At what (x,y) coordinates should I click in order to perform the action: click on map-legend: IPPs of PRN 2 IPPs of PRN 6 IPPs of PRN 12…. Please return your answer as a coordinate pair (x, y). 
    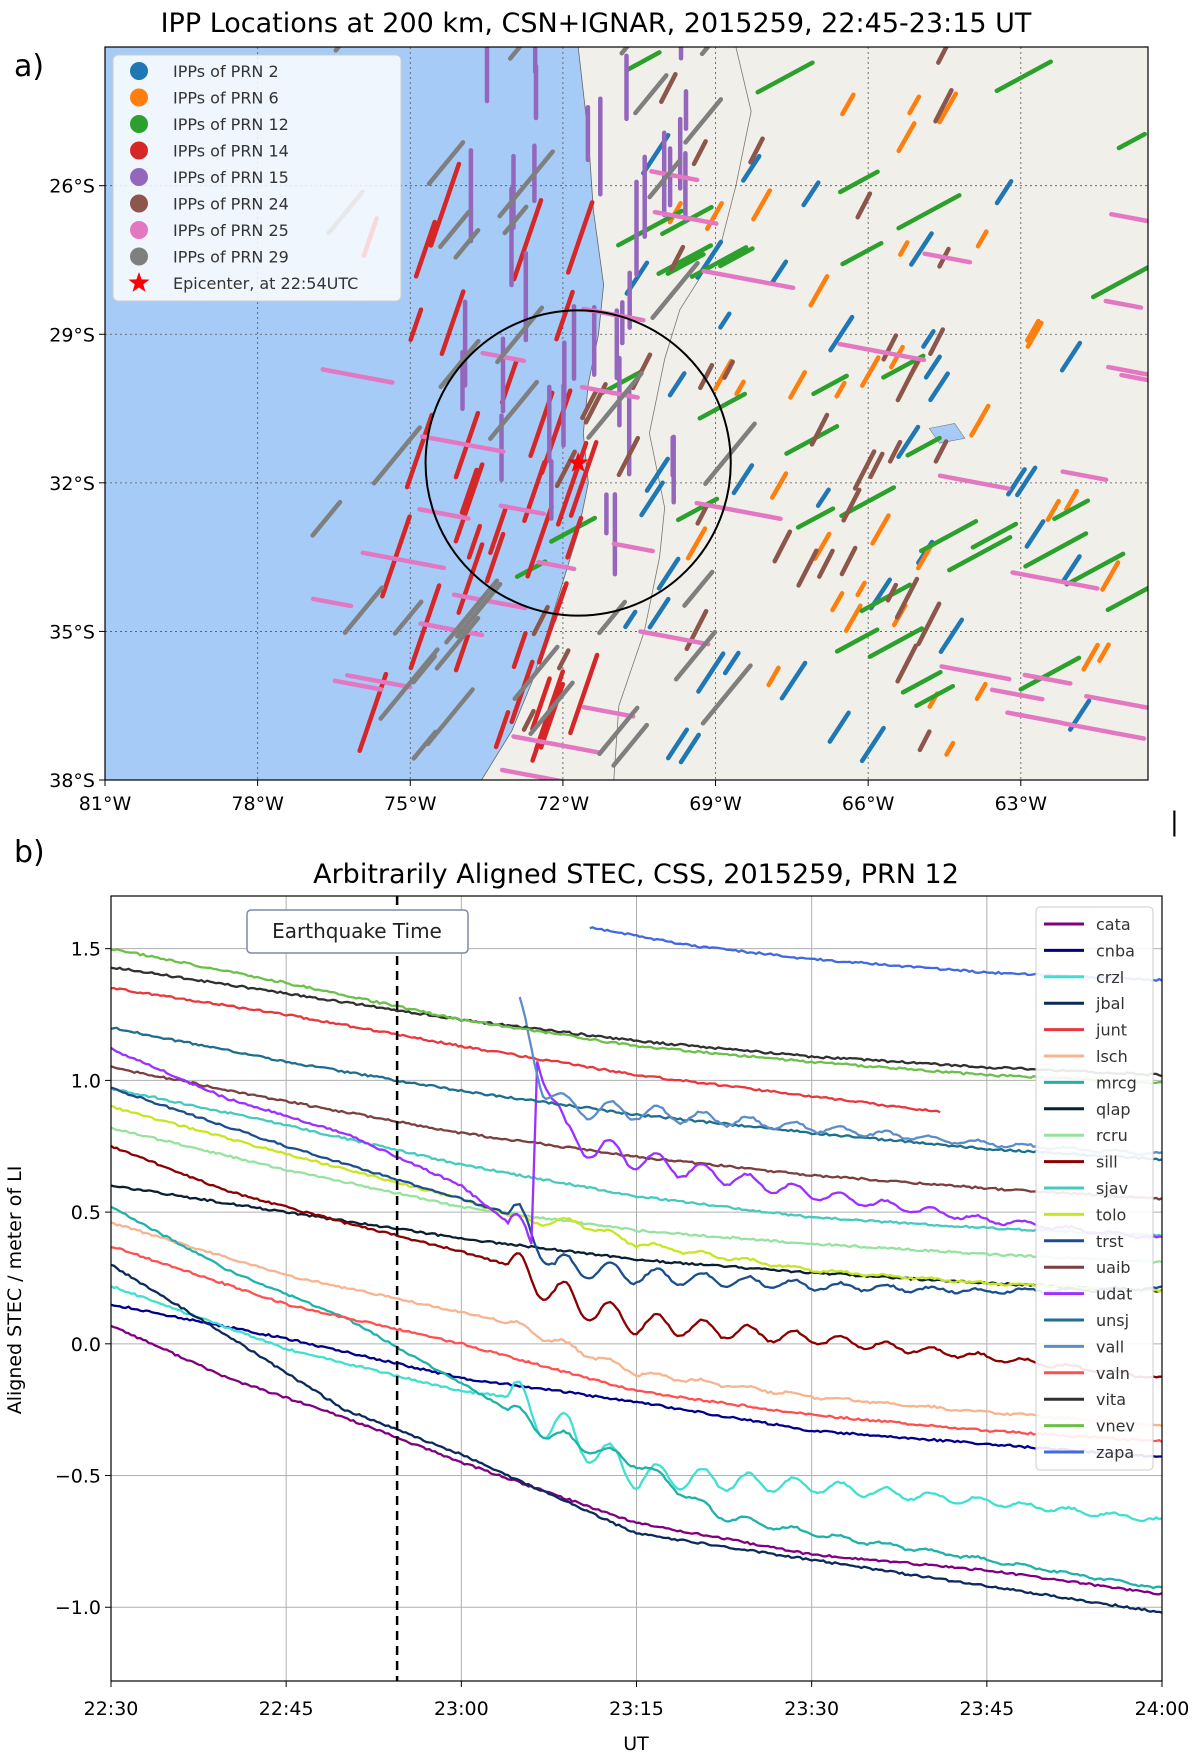
    Looking at the image, I should click on (257, 178).